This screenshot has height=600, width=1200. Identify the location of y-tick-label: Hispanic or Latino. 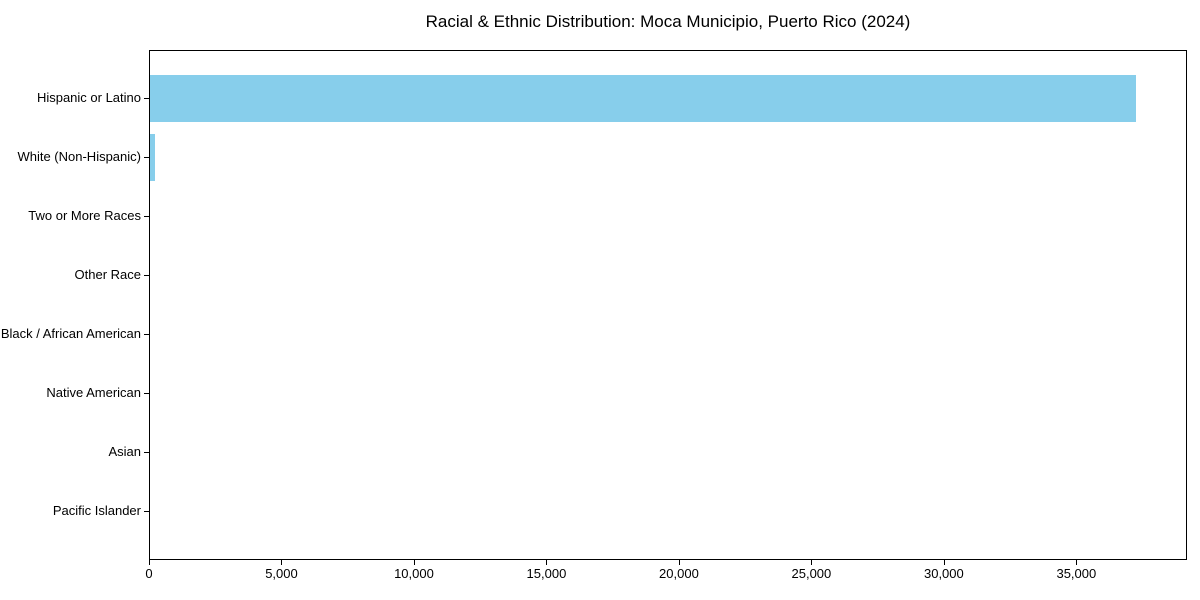
(88, 97).